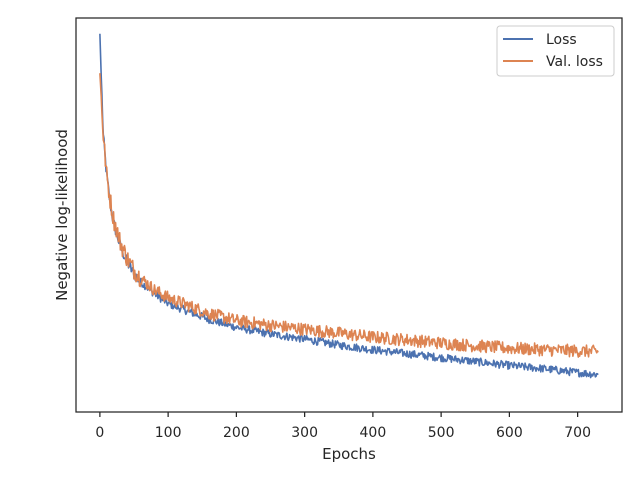 The image size is (640, 484). I want to click on legend: Loss Val. loss, so click(555, 51).